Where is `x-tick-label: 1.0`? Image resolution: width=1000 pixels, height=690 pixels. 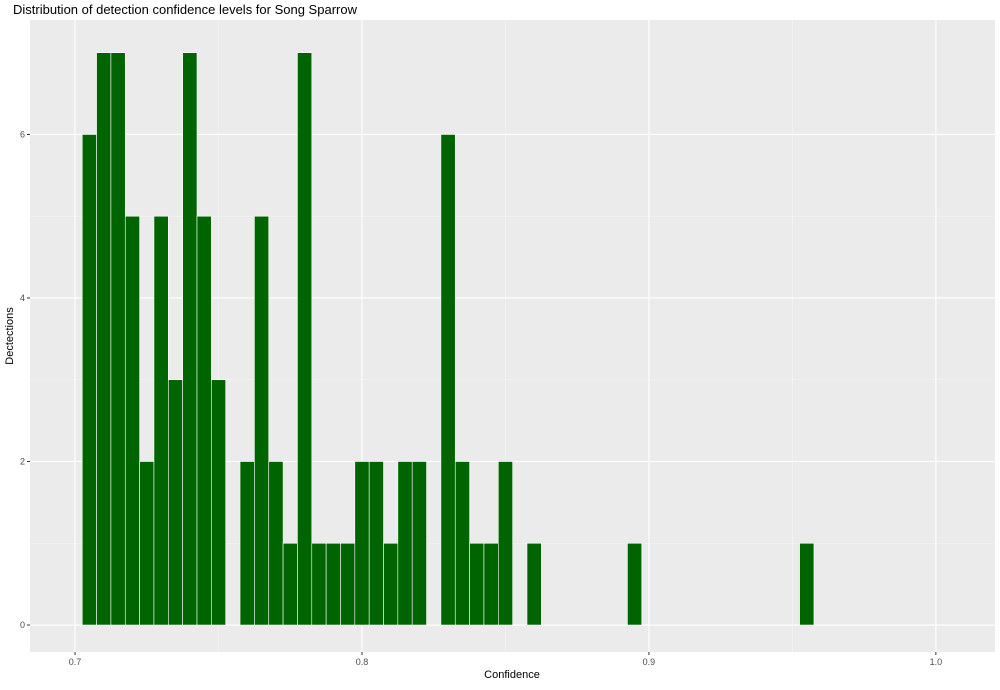 x-tick-label: 1.0 is located at coordinates (936, 662).